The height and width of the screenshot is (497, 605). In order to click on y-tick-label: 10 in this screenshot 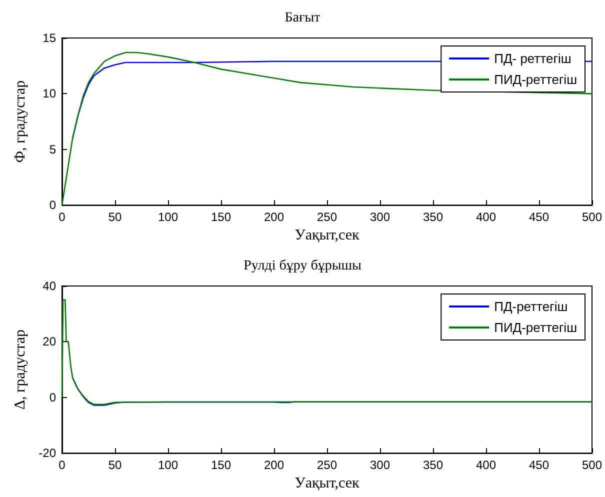, I will do `click(49, 93)`.